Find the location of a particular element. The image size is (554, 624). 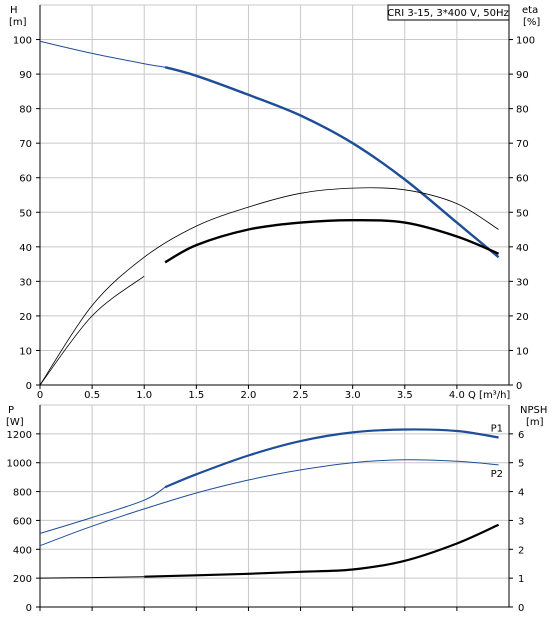

upper-right-tick-label: 40 is located at coordinates (522, 248).